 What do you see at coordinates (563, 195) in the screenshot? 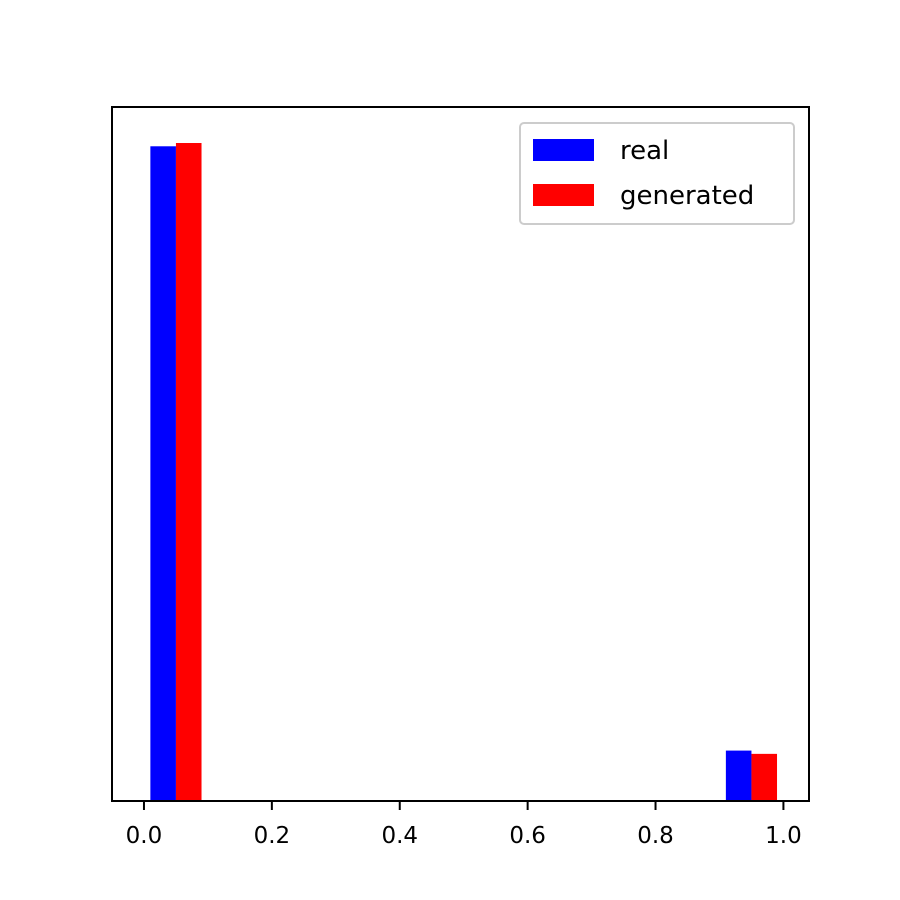
I see `legend-swatch-generated` at bounding box center [563, 195].